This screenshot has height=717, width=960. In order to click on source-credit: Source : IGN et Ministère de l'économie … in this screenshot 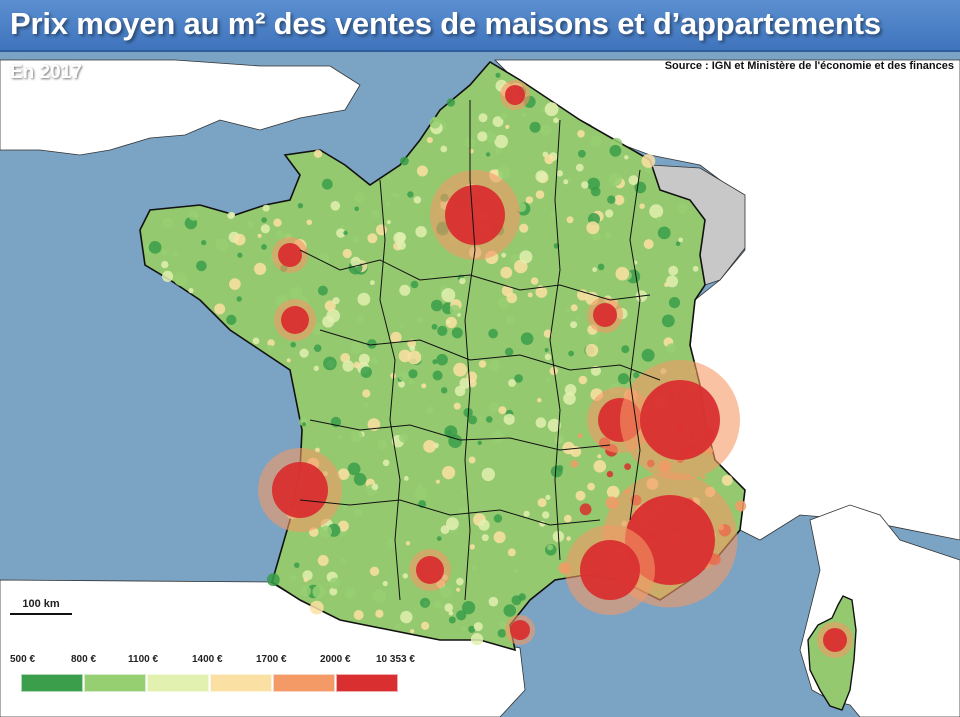, I will do `click(809, 66)`.